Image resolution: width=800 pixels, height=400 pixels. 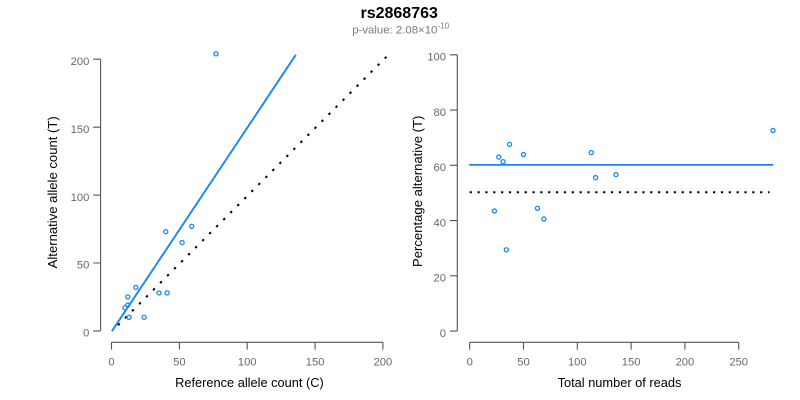 I want to click on svg-text: 250, so click(x=738, y=363).